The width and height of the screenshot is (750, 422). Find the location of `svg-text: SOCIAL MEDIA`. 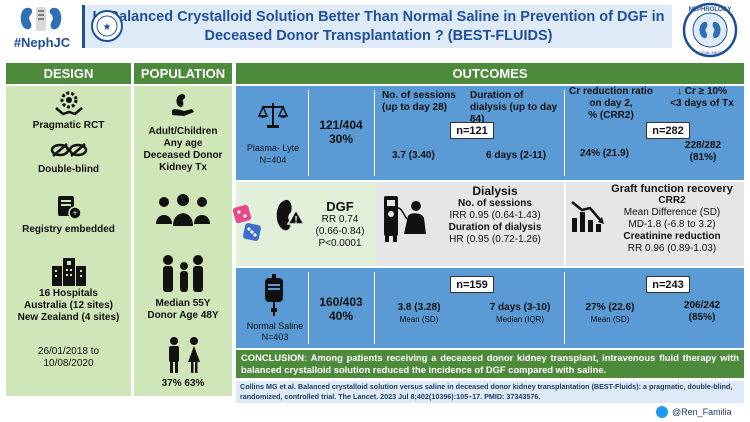

svg-text: SOCIAL MEDIA is located at coordinates (710, 52).